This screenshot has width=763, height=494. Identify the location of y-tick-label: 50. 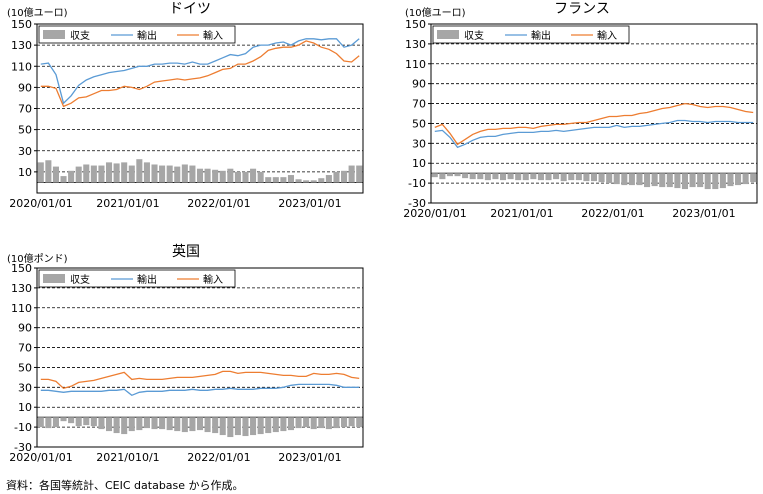
(25, 130).